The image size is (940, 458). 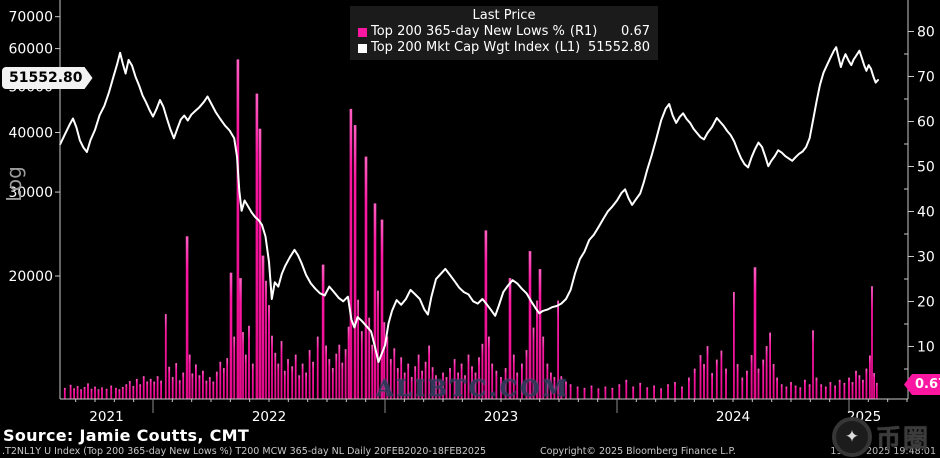 I want to click on right-axis-tick-label: 80, so click(x=926, y=33).